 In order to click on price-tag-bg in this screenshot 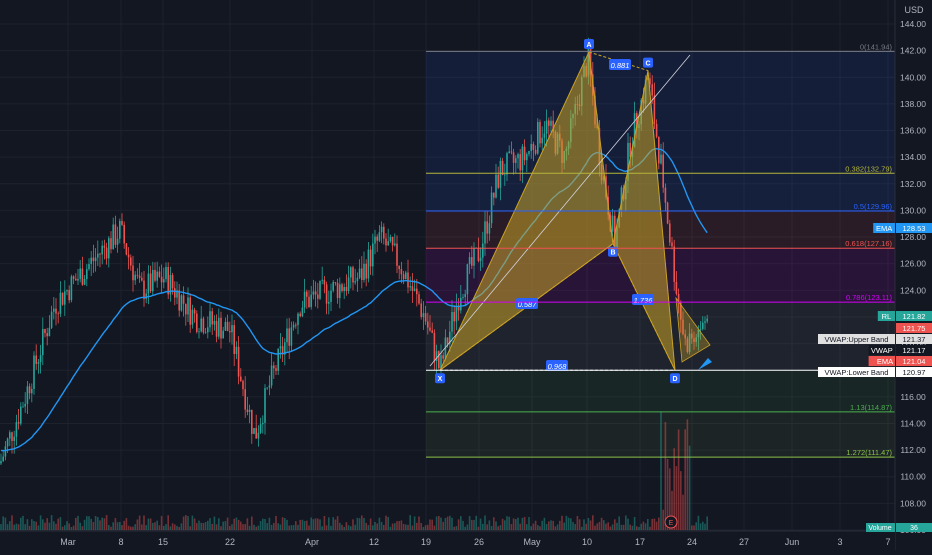, I will do `click(914, 228)`.